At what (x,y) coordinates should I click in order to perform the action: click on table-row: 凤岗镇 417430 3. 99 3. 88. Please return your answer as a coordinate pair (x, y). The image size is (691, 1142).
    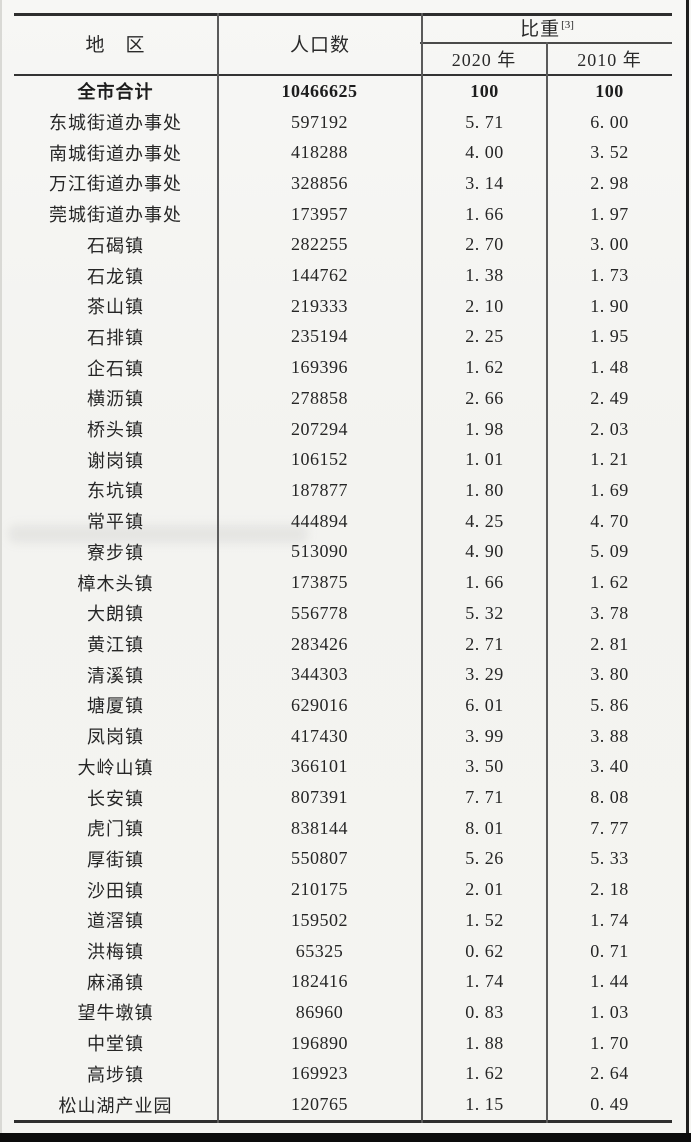
    Looking at the image, I should click on (343, 736).